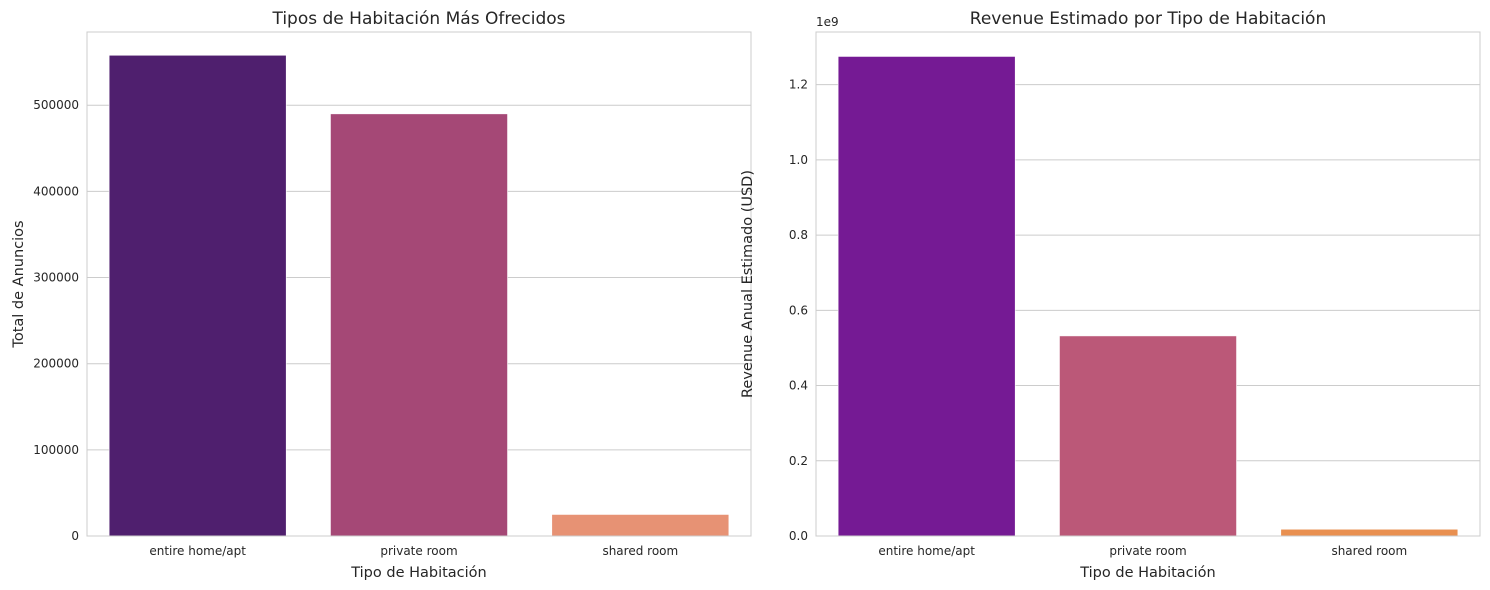 The height and width of the screenshot is (590, 1490). I want to click on y-tick-label: 300000, so click(56, 278).